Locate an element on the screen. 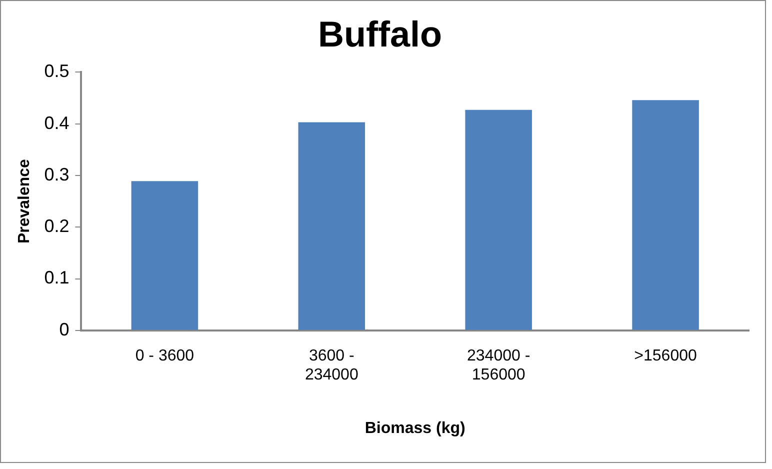 This screenshot has height=469, width=772. y-tick-label: 0.1 is located at coordinates (57, 278).